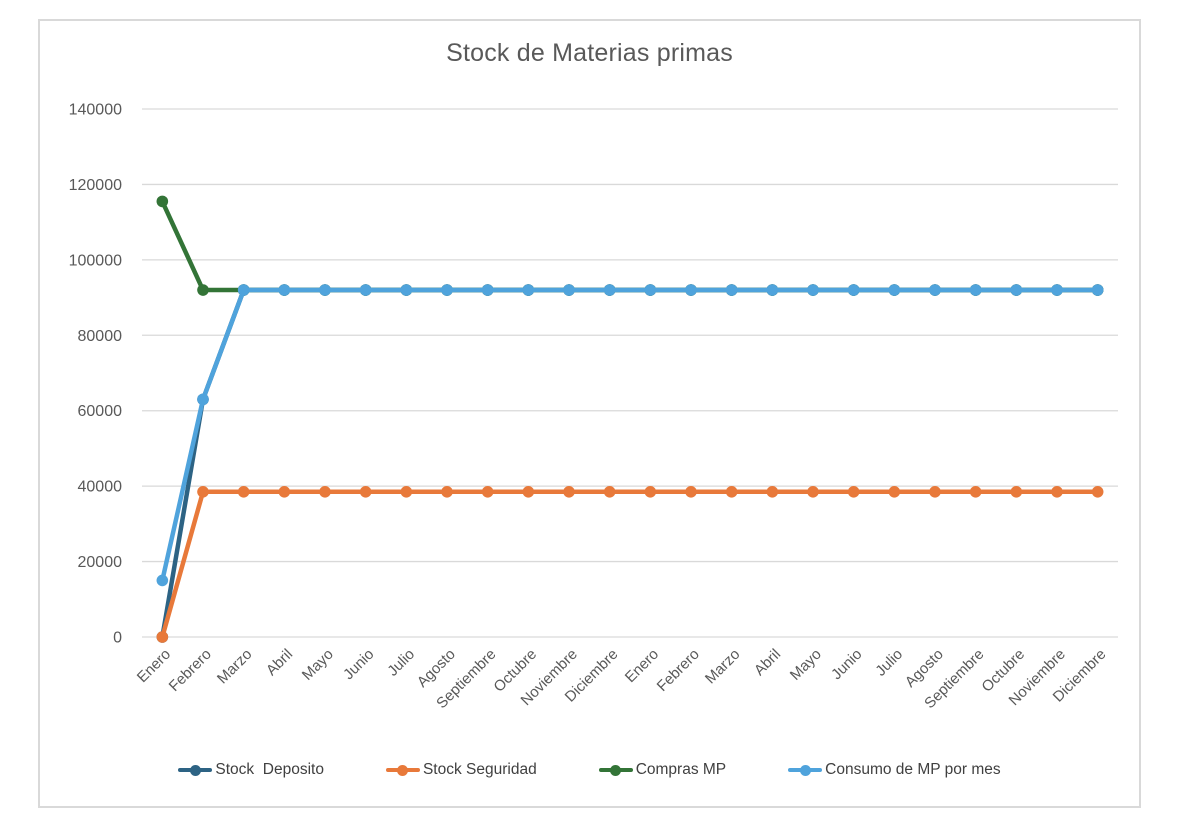 The height and width of the screenshot is (826, 1202). Describe the element at coordinates (100, 487) in the screenshot. I see `y-tick-label: 40000` at that location.